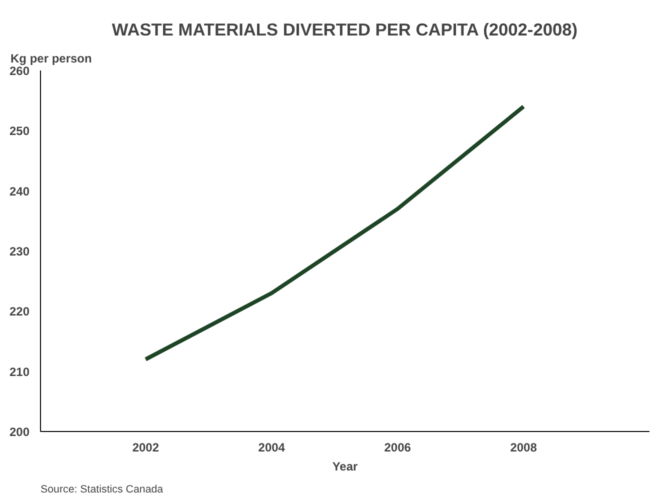 The width and height of the screenshot is (665, 502). I want to click on x-tick-label: 2002, so click(146, 447).